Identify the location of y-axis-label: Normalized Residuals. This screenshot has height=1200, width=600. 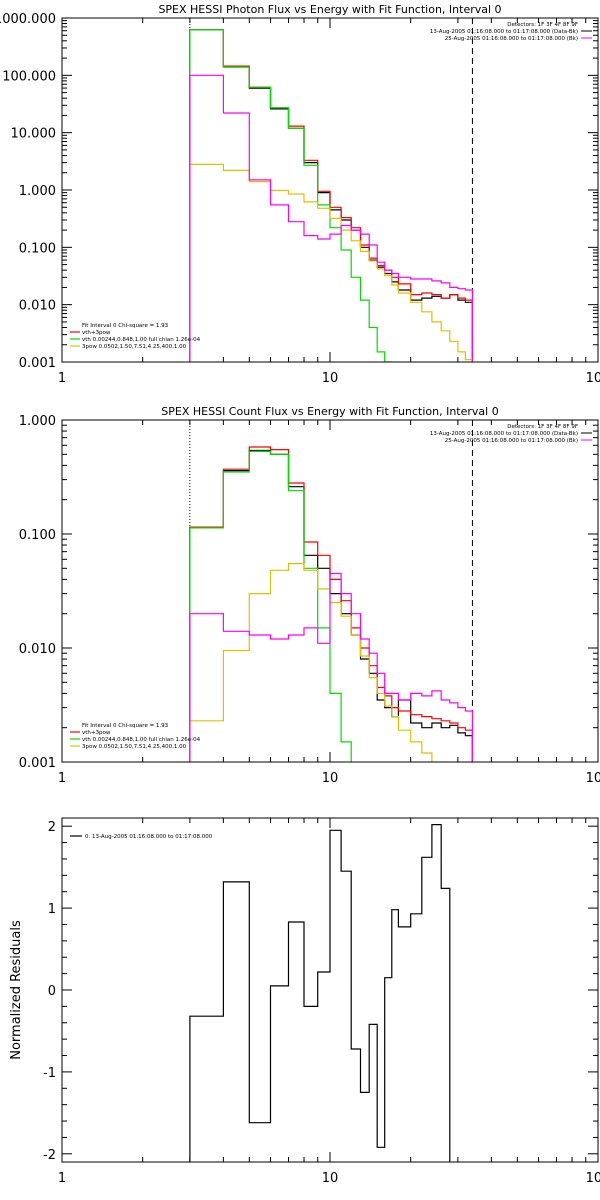
(16, 990).